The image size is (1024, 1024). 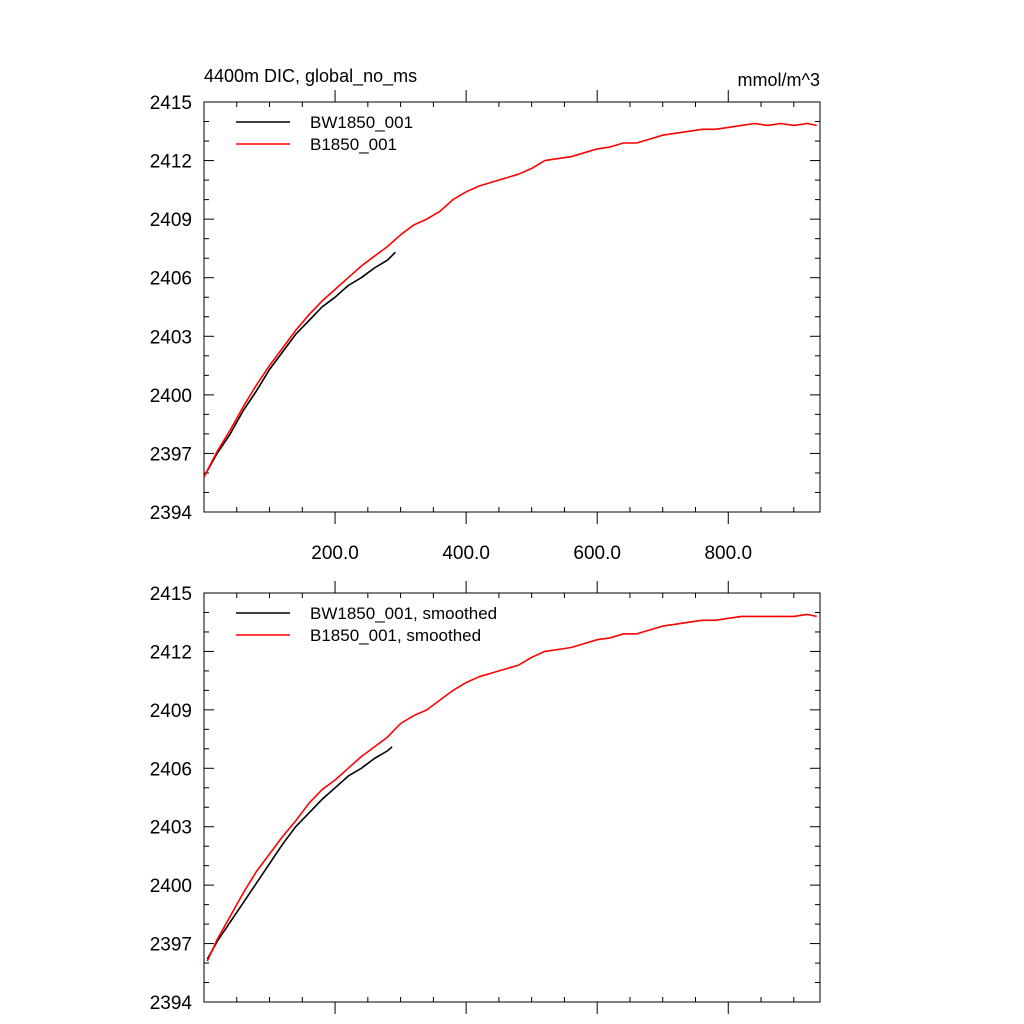 What do you see at coordinates (597, 553) in the screenshot?
I see `x-tick-label: 600.0` at bounding box center [597, 553].